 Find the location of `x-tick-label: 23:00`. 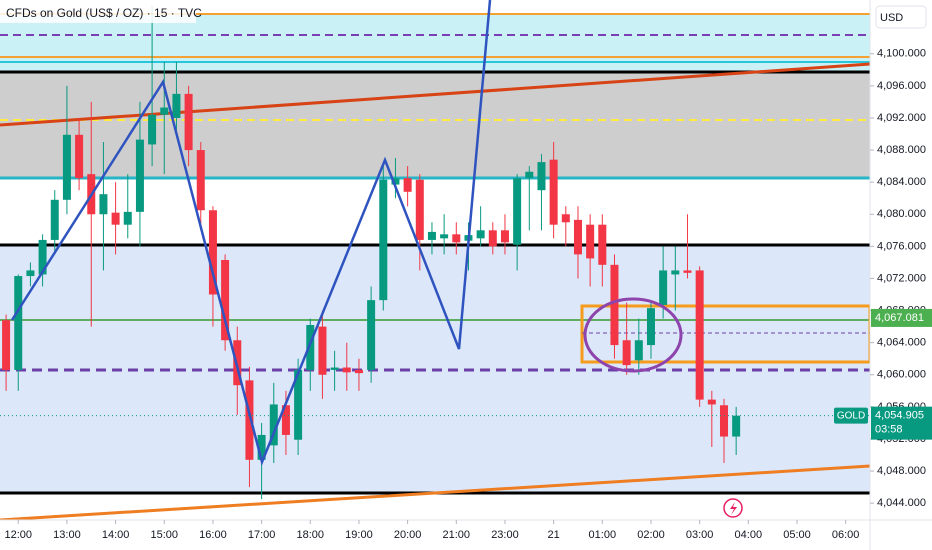

x-tick-label: 23:00 is located at coordinates (505, 535).